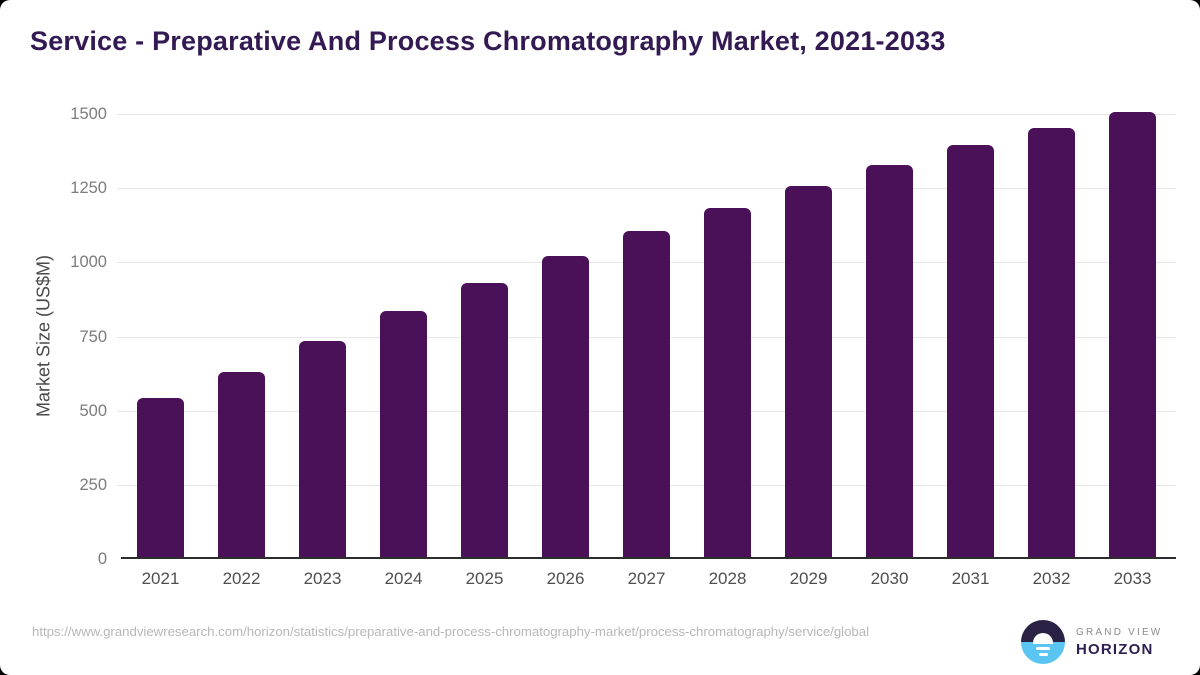 This screenshot has height=675, width=1200. I want to click on logo-brand-top: GRAND VIEW, so click(1119, 632).